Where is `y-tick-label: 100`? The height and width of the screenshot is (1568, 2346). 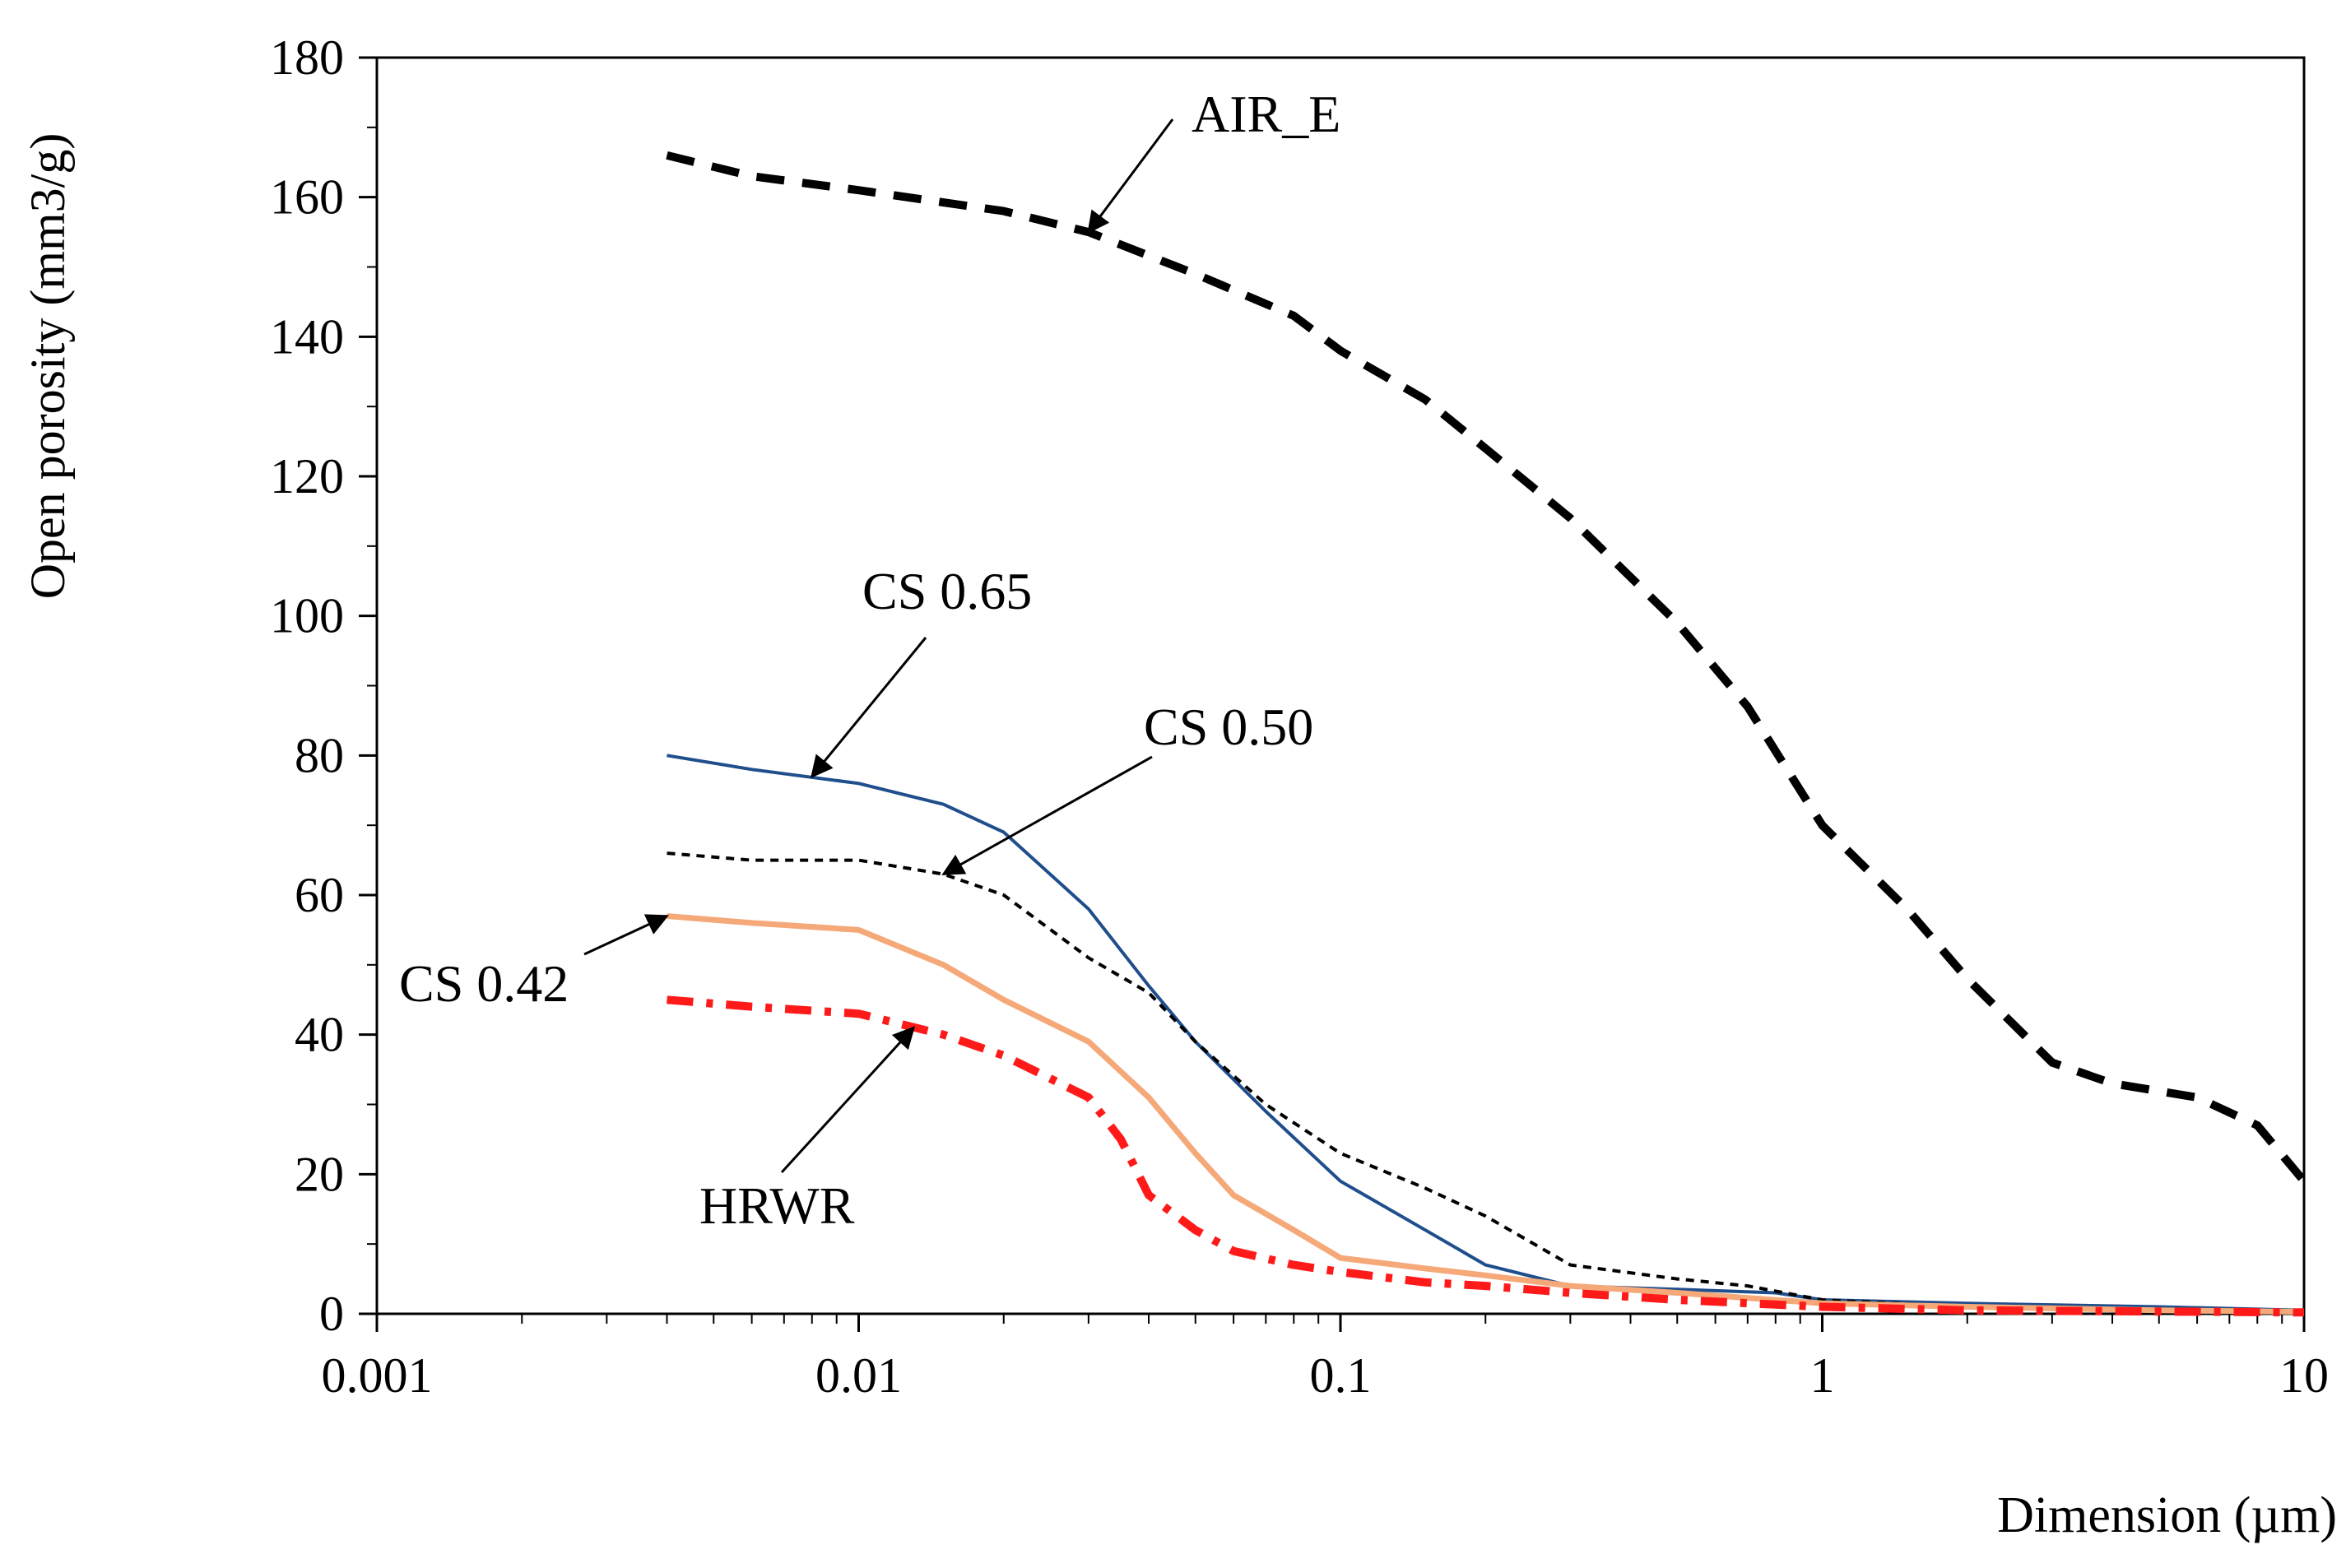 y-tick-label: 100 is located at coordinates (307, 616).